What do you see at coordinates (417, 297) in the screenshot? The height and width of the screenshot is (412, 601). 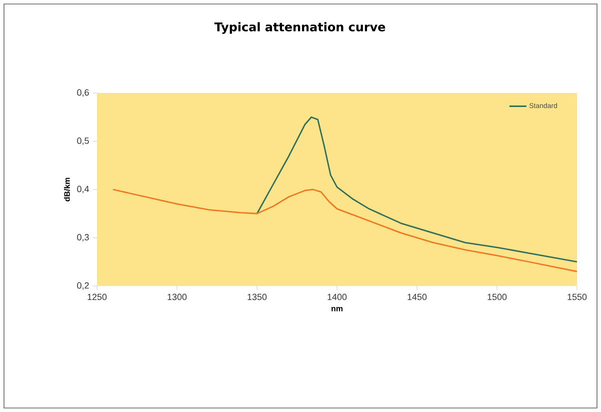 I see `x-tick-label: 1450` at bounding box center [417, 297].